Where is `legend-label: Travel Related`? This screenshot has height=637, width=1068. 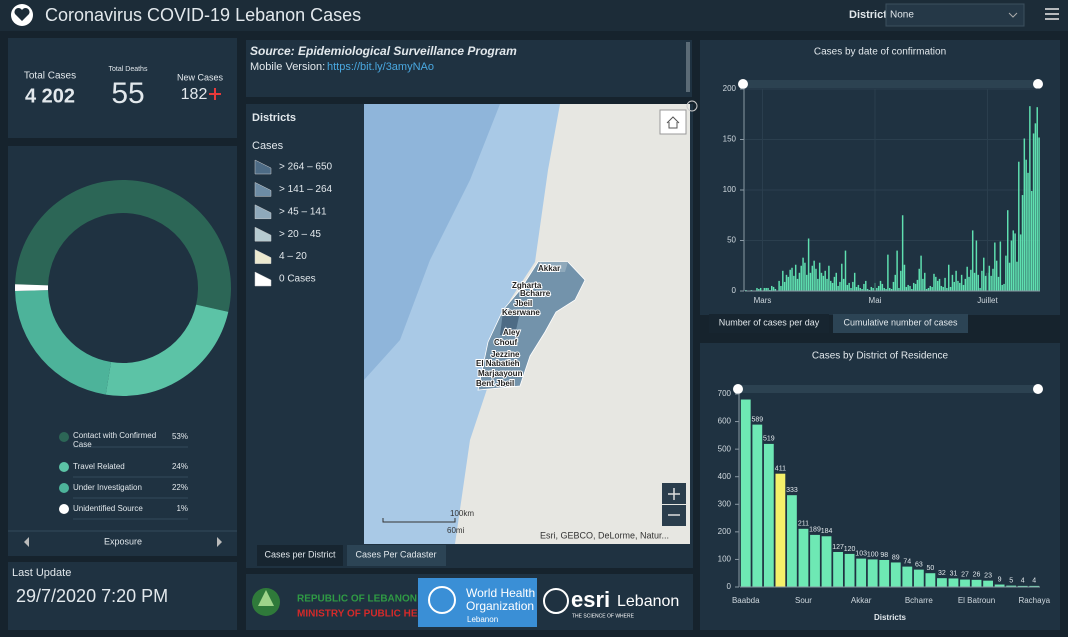
legend-label: Travel Related is located at coordinates (99, 466).